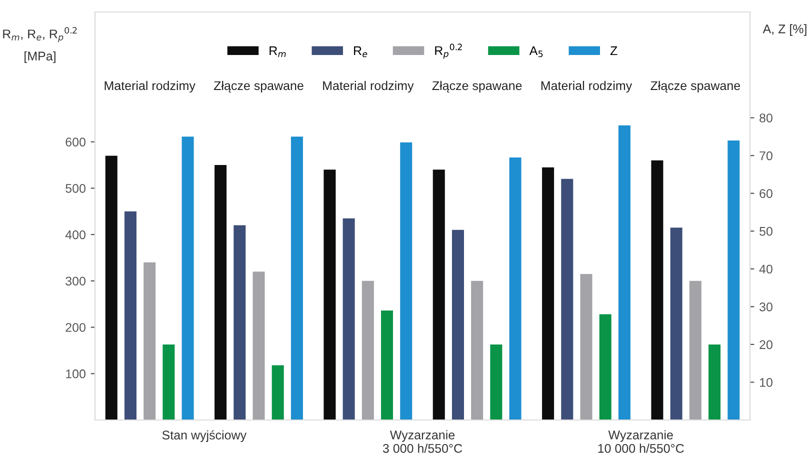 The height and width of the screenshot is (456, 810). What do you see at coordinates (40, 45) in the screenshot?
I see `text: R$_{m}$, R$_{e}$, R$_{p}$$^{0.2}$ [MPa]` at bounding box center [40, 45].